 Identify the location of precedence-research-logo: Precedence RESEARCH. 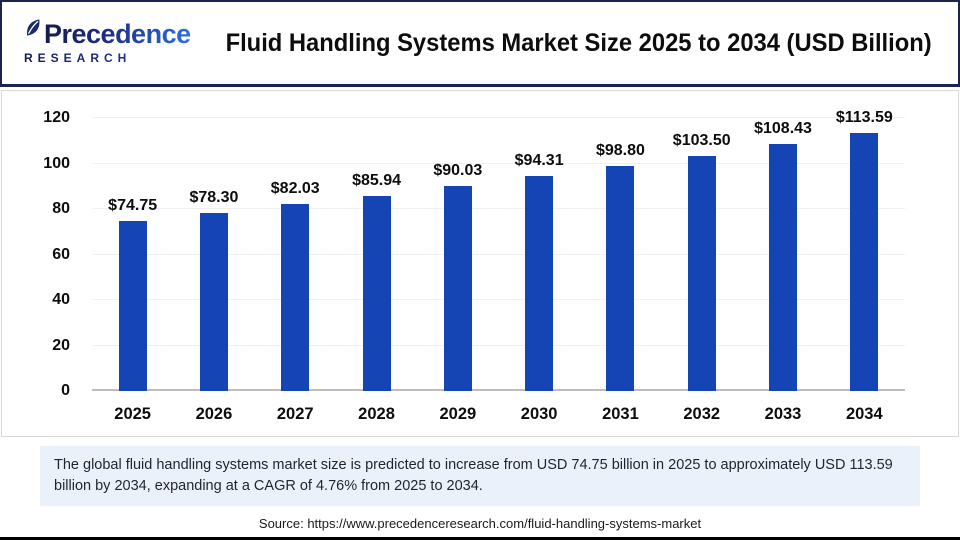
(104, 42).